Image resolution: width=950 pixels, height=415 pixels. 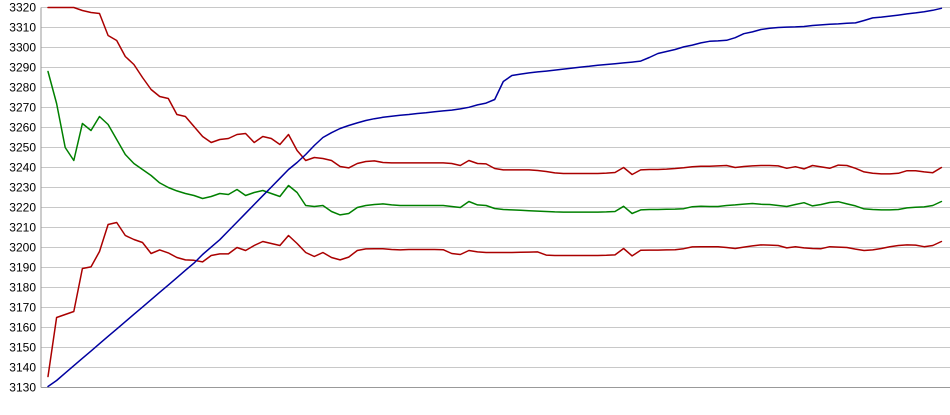 I want to click on y-axis-tick-label: 3270, so click(x=22, y=108).